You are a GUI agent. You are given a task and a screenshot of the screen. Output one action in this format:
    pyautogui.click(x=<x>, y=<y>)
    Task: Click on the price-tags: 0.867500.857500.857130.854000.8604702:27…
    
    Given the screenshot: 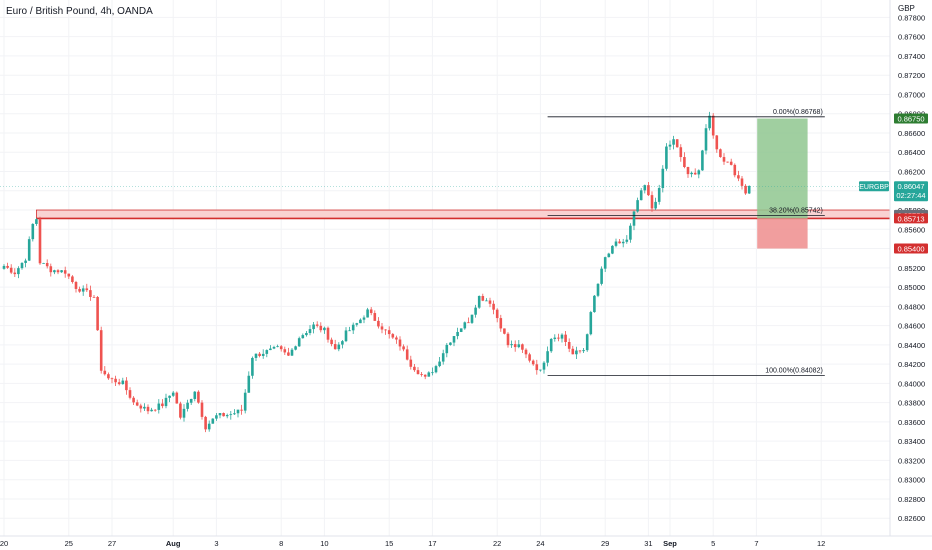 What is the action you would take?
    pyautogui.click(x=893, y=183)
    